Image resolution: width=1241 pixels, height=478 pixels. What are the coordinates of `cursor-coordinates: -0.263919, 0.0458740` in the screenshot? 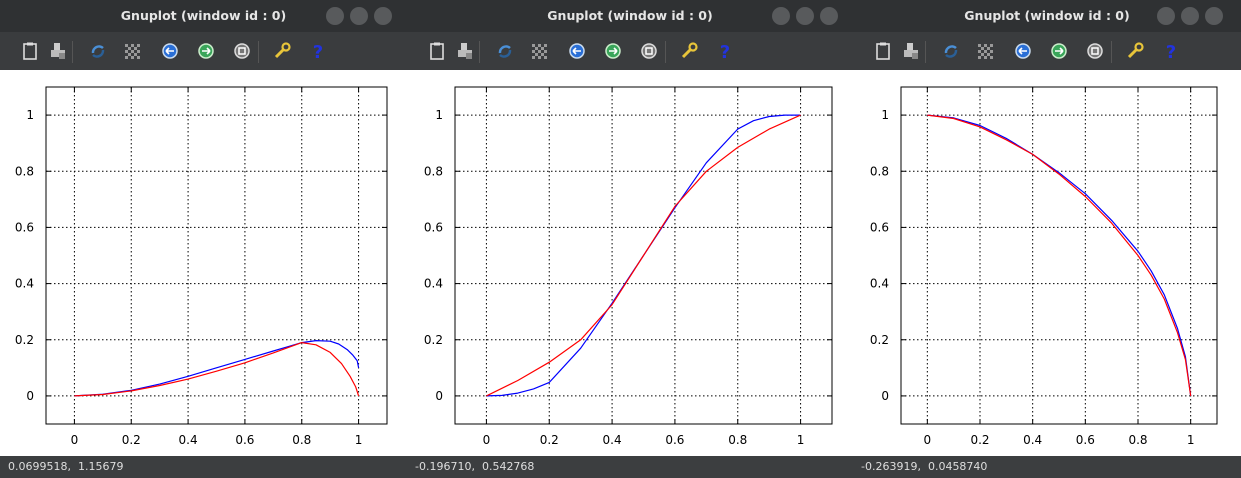 It's located at (924, 466).